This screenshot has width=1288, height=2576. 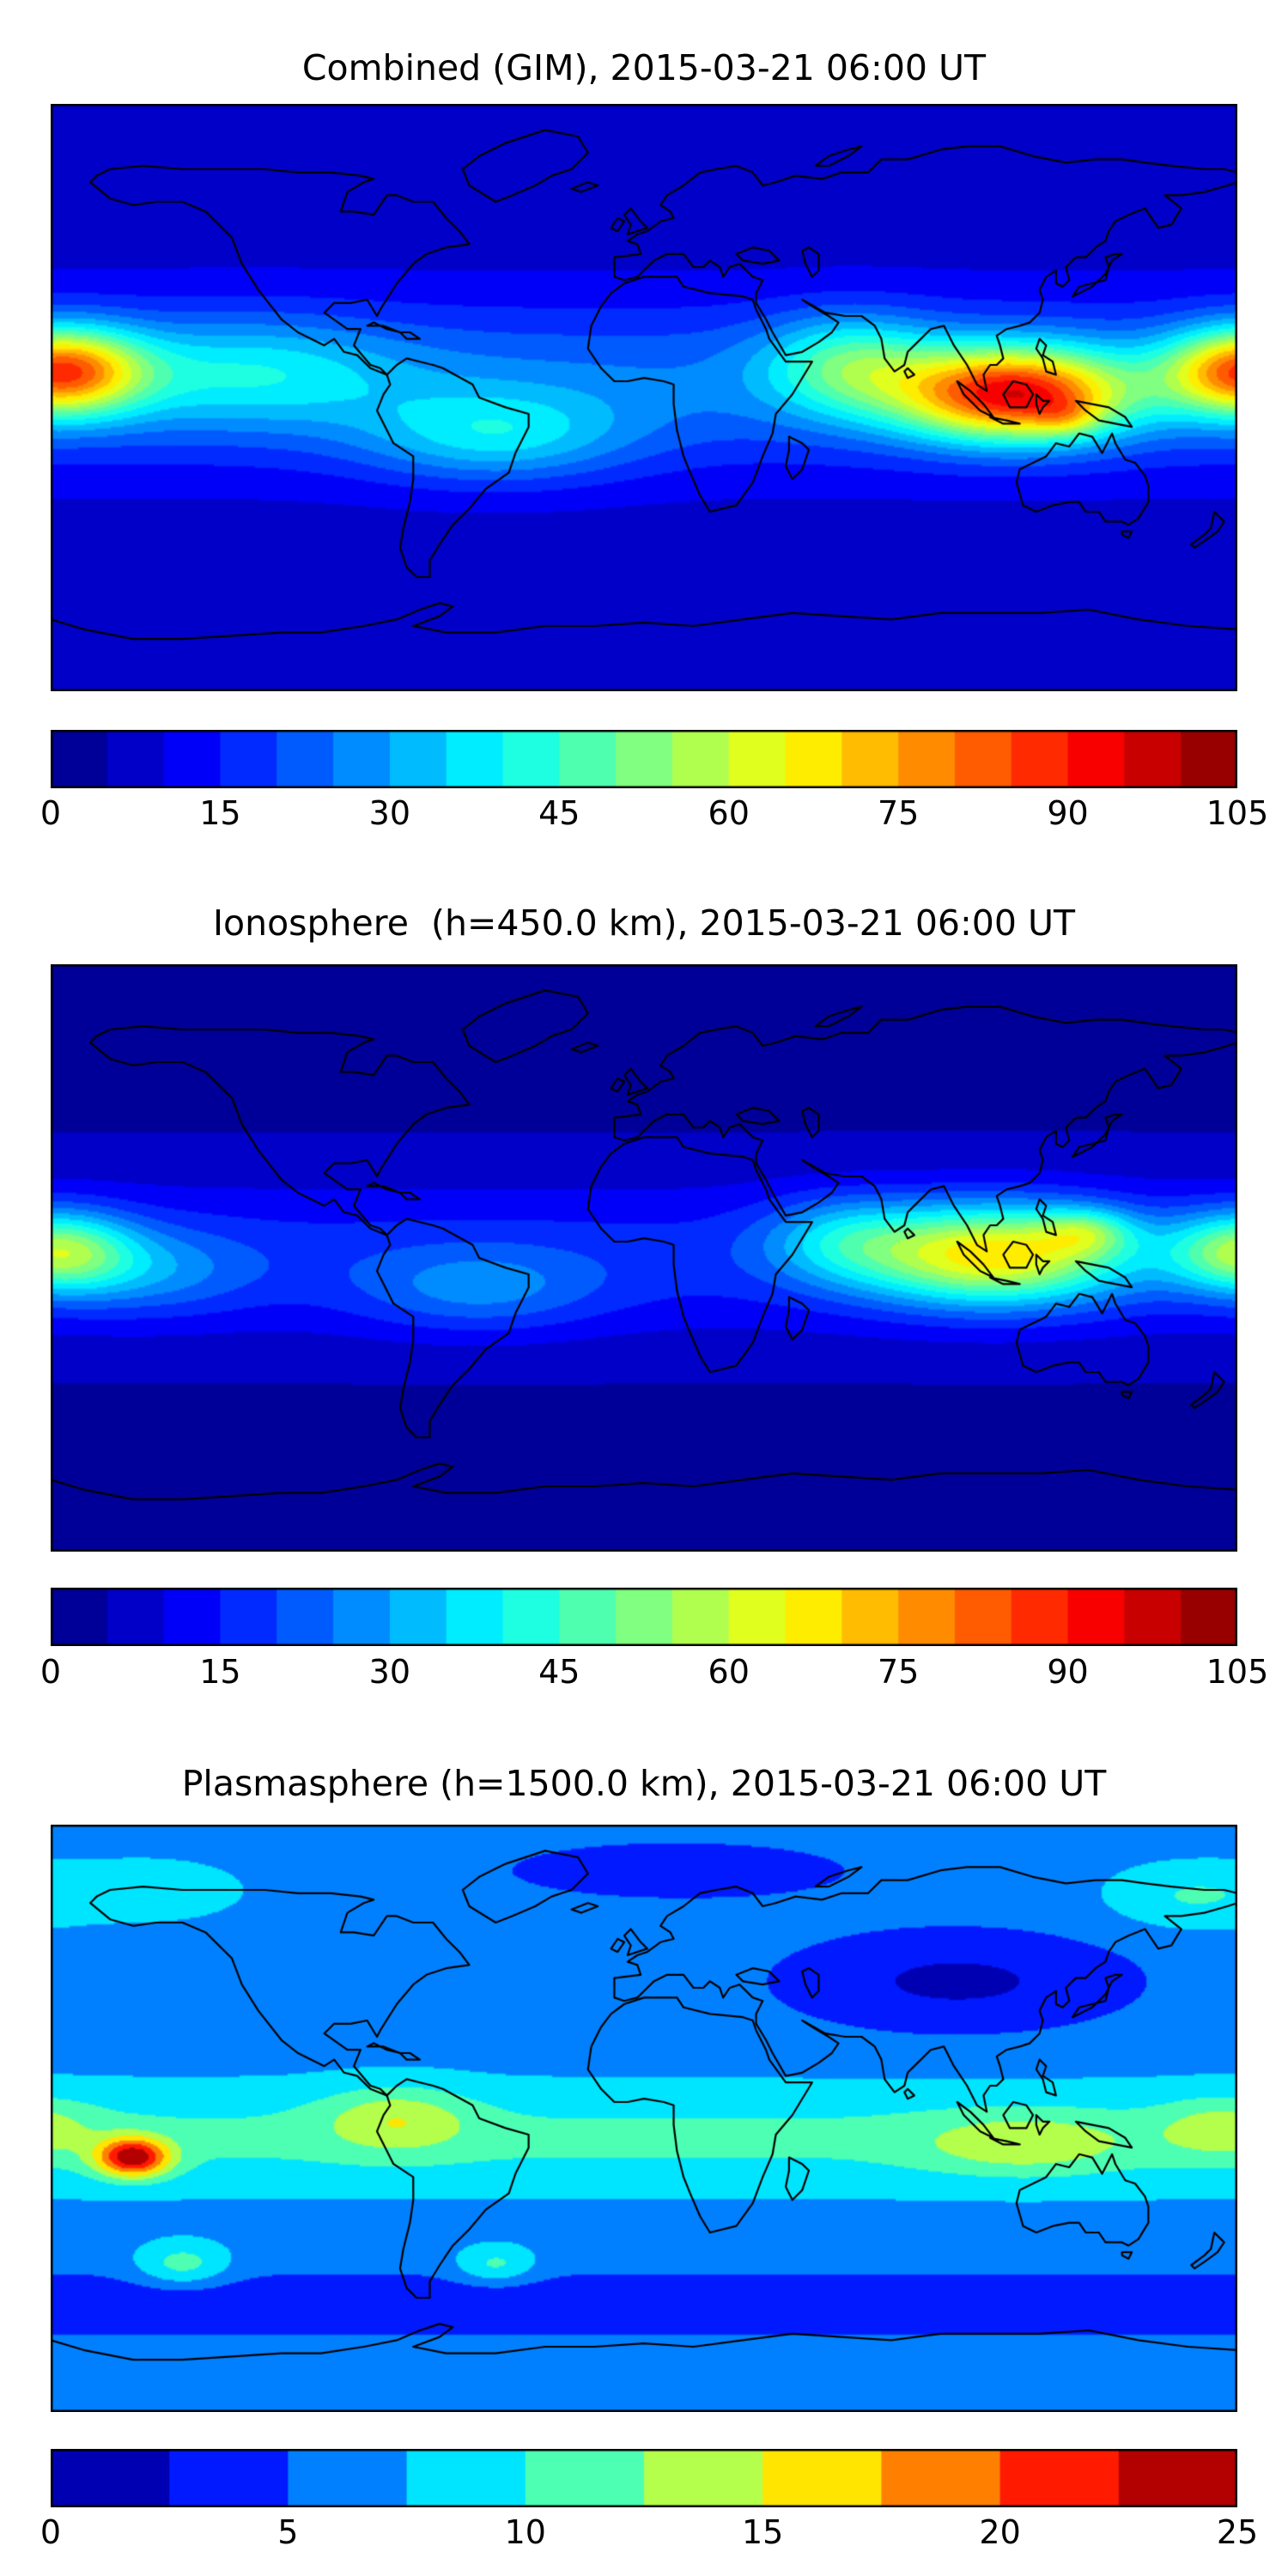 I want to click on colorbar-ticks-plasmasphere: 0 5 10 15 20 25, so click(x=649, y=2533).